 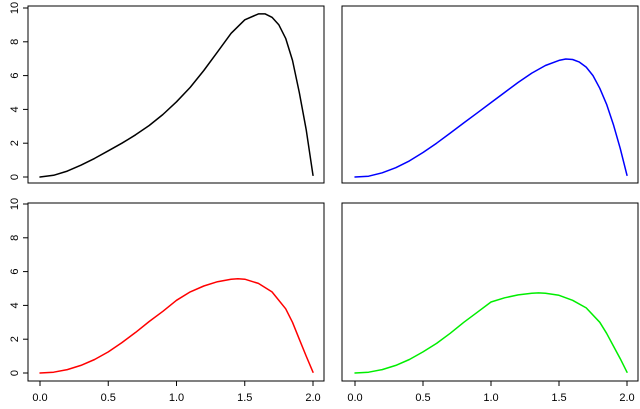 What do you see at coordinates (491, 118) in the screenshot?
I see `panel-2-series-line` at bounding box center [491, 118].